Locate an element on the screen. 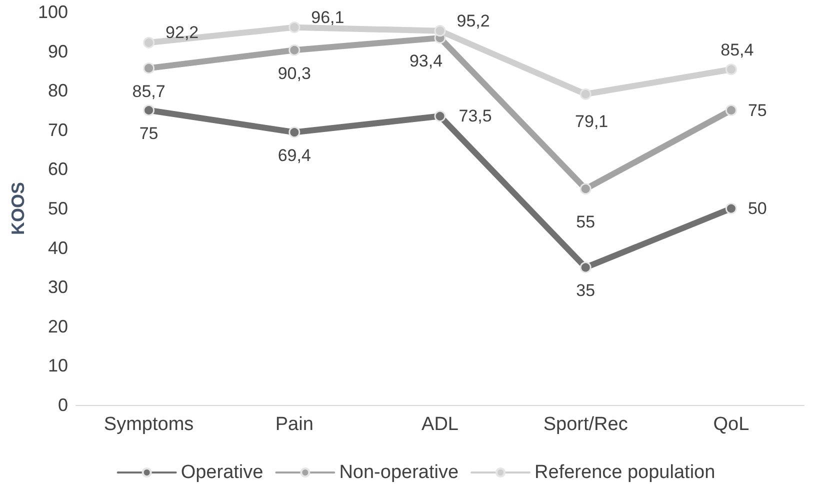 This screenshot has width=832, height=489. y-tick-label: 60 is located at coordinates (58, 169).